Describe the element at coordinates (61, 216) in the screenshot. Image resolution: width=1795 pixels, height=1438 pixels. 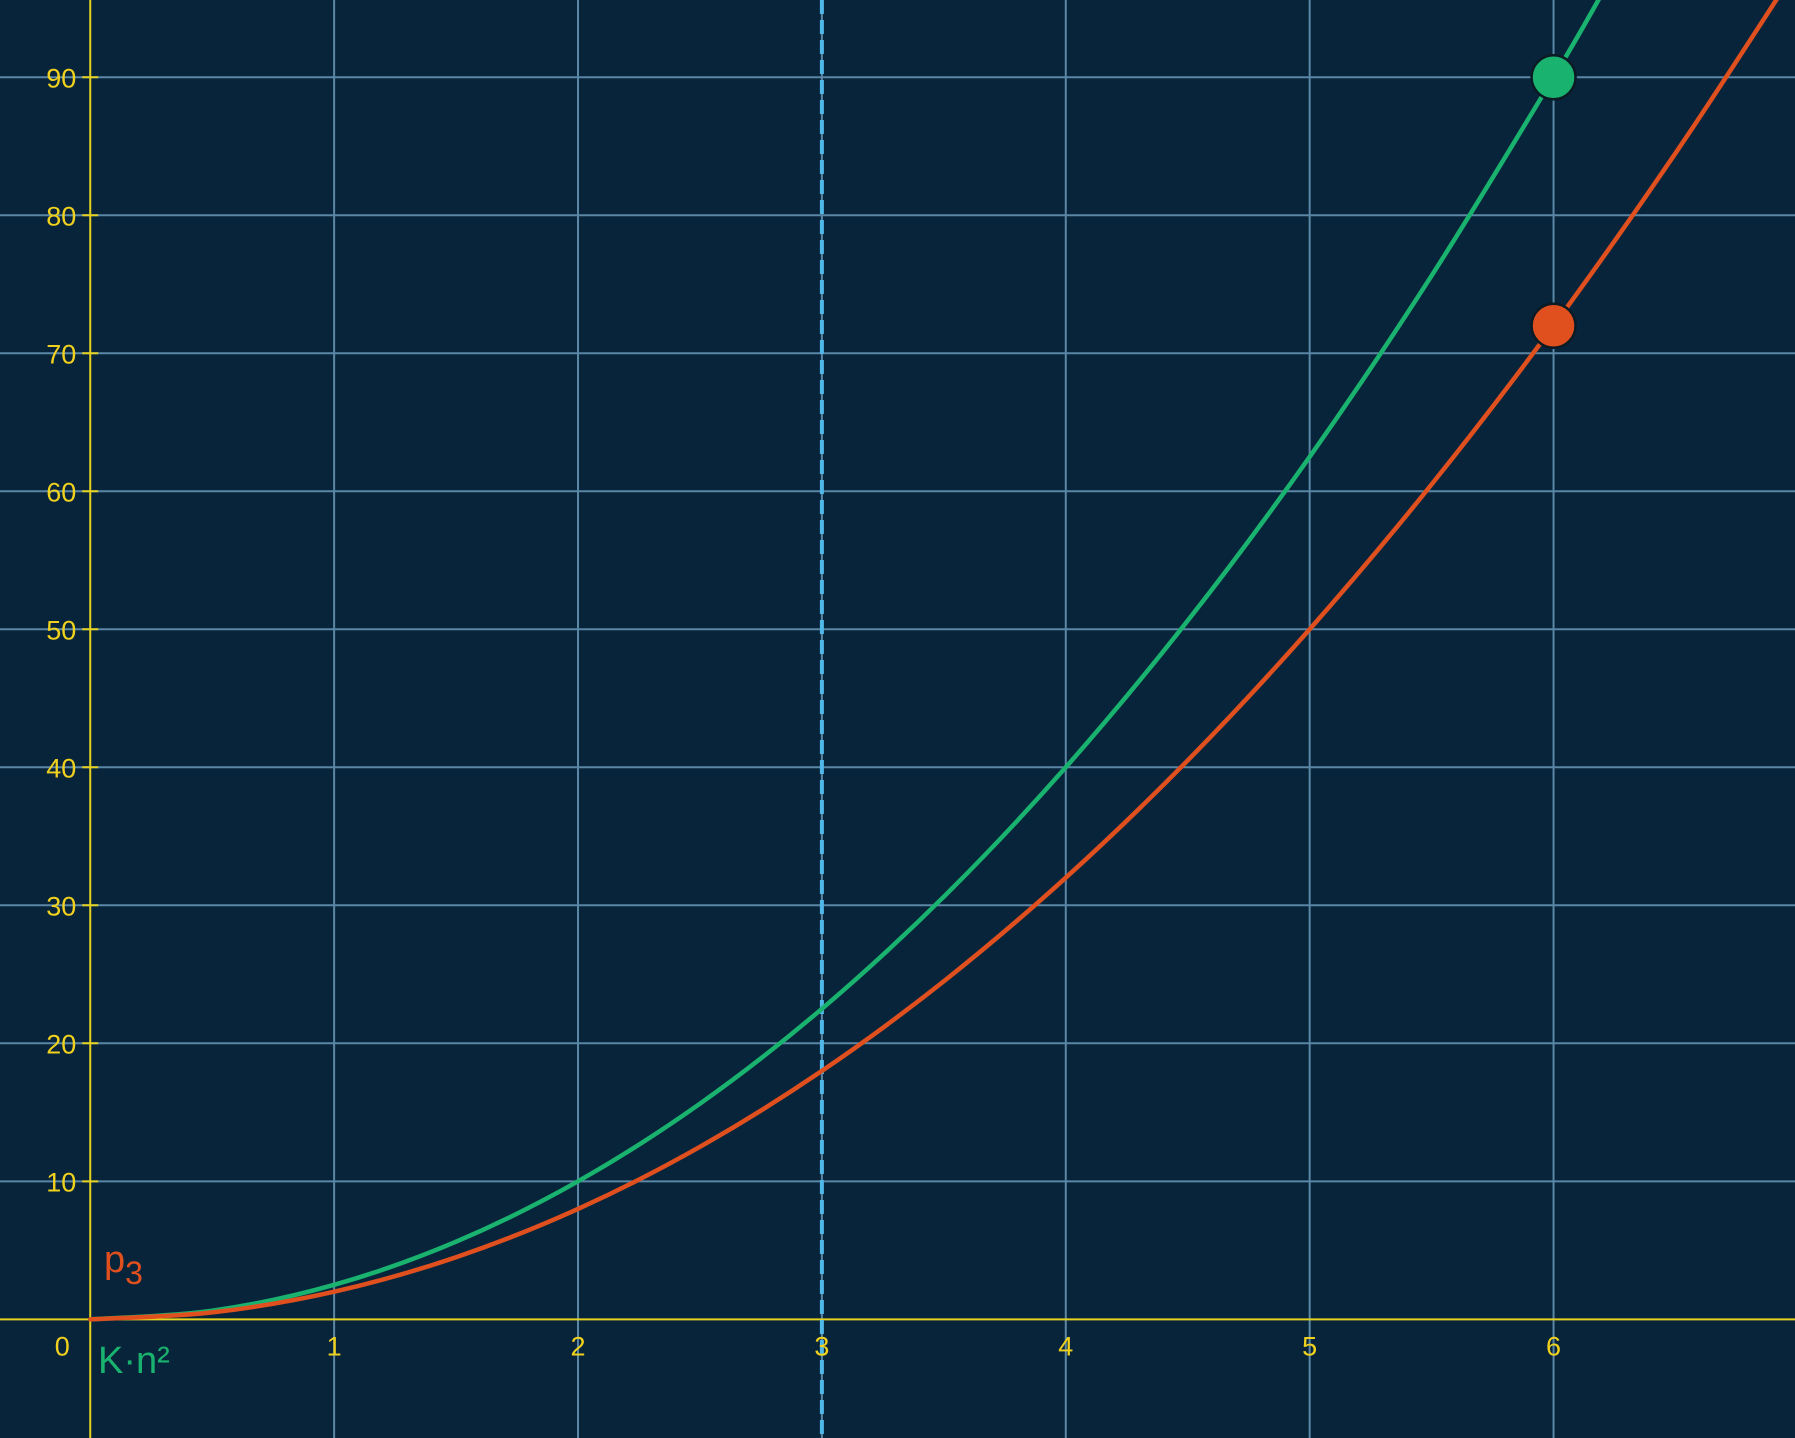
I see `y-tick-label-80: 80` at that location.